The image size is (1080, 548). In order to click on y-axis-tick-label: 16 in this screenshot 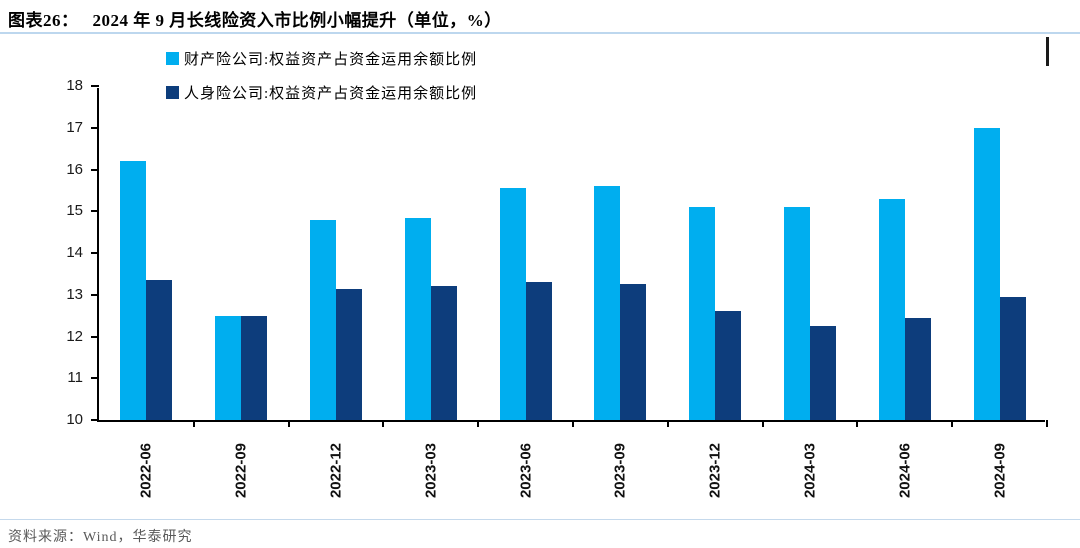, I will do `click(74, 169)`.